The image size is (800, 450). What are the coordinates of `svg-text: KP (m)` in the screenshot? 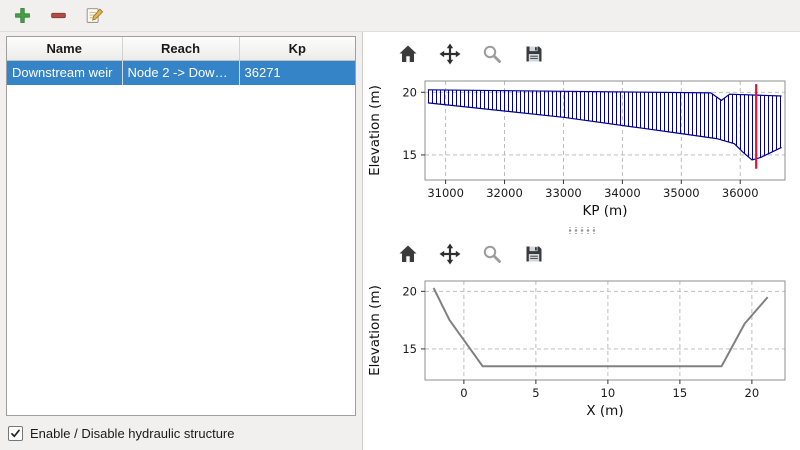 It's located at (605, 211).